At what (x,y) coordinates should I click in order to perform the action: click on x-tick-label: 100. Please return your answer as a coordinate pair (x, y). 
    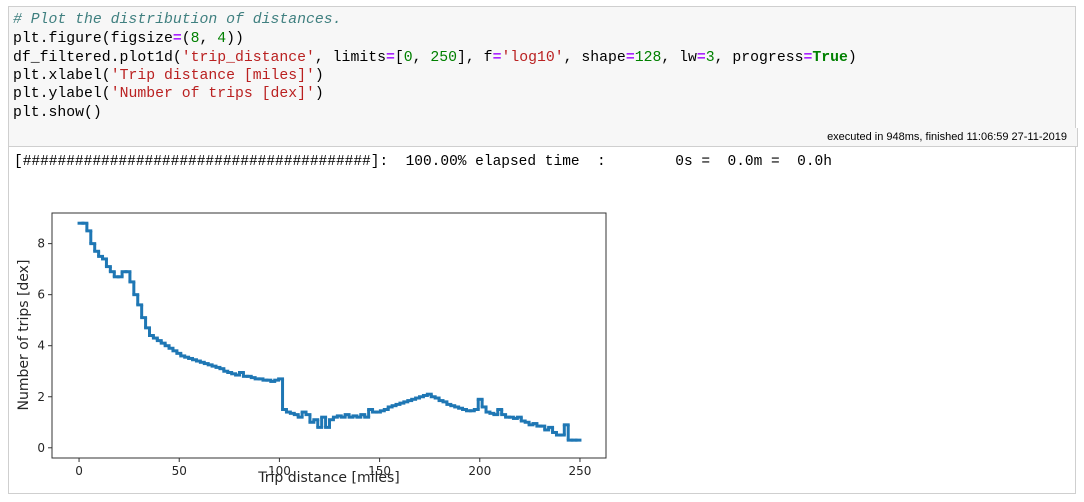
    Looking at the image, I should click on (279, 471).